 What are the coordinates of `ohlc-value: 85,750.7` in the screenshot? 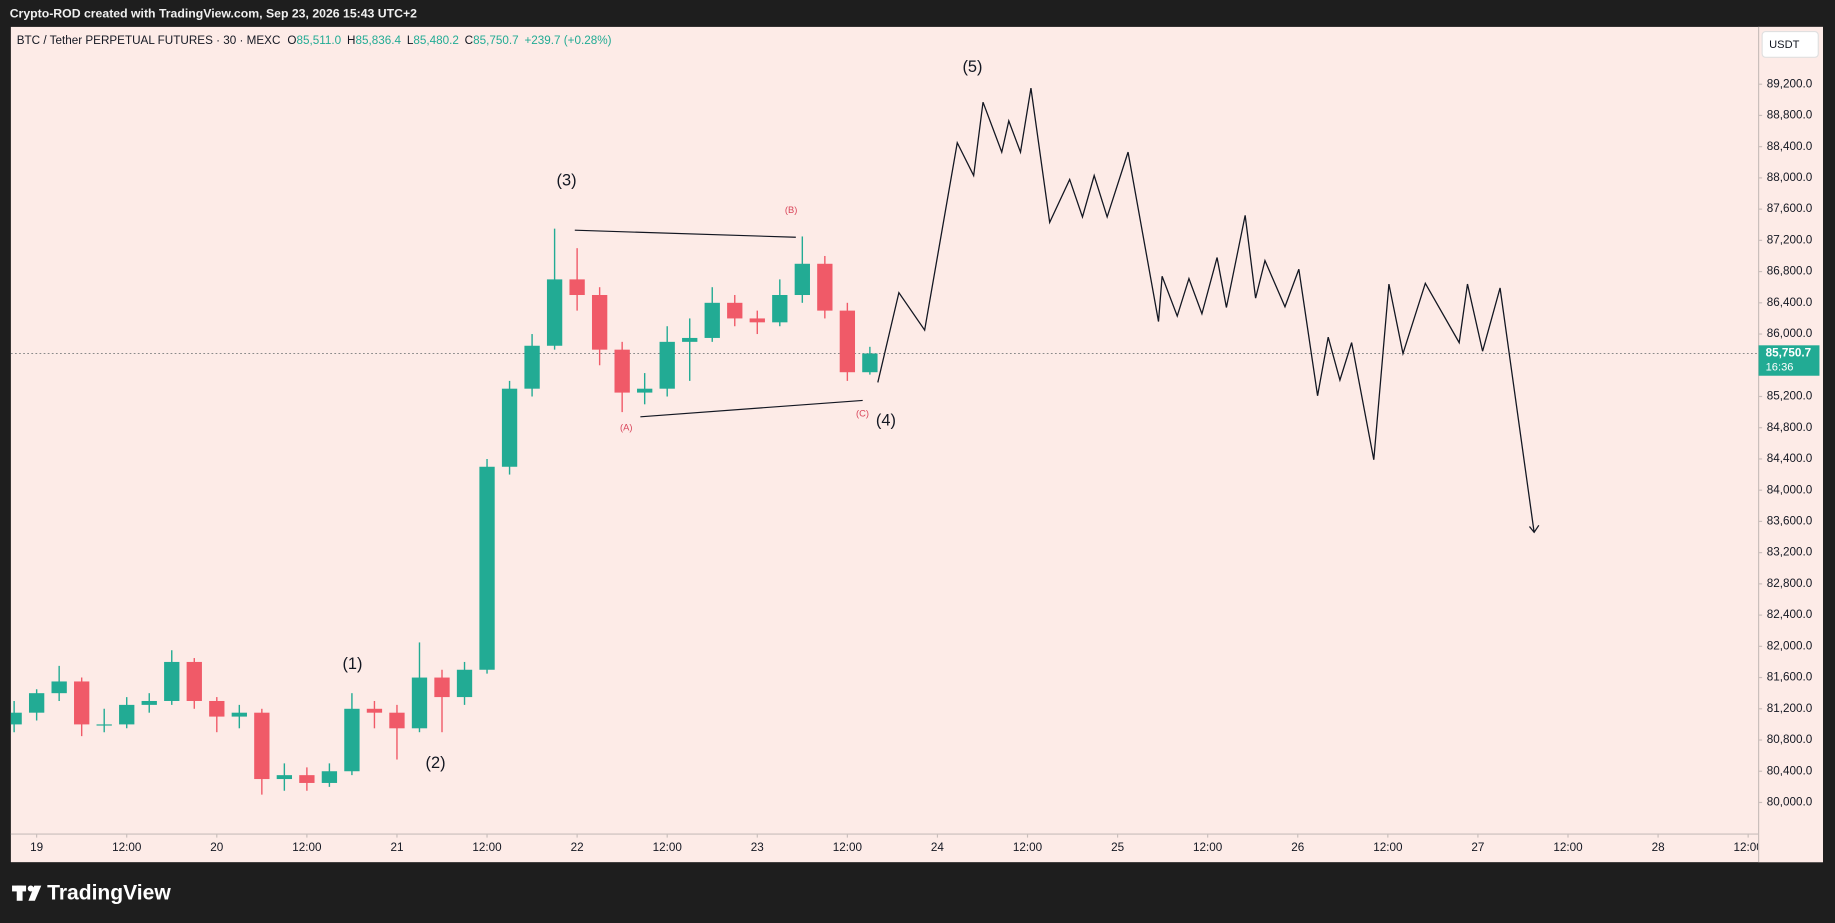 It's located at (496, 40).